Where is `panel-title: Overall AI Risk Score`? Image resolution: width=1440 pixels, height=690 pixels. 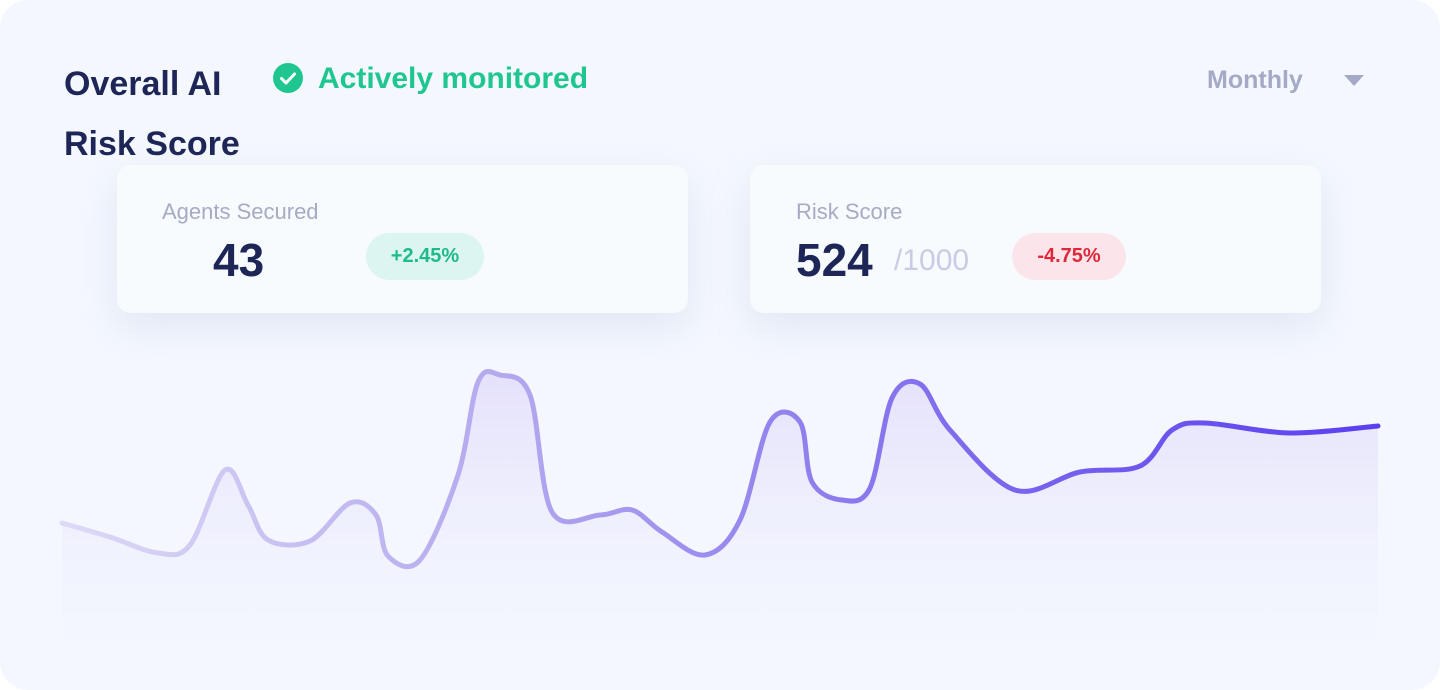 panel-title: Overall AI Risk Score is located at coordinates (152, 114).